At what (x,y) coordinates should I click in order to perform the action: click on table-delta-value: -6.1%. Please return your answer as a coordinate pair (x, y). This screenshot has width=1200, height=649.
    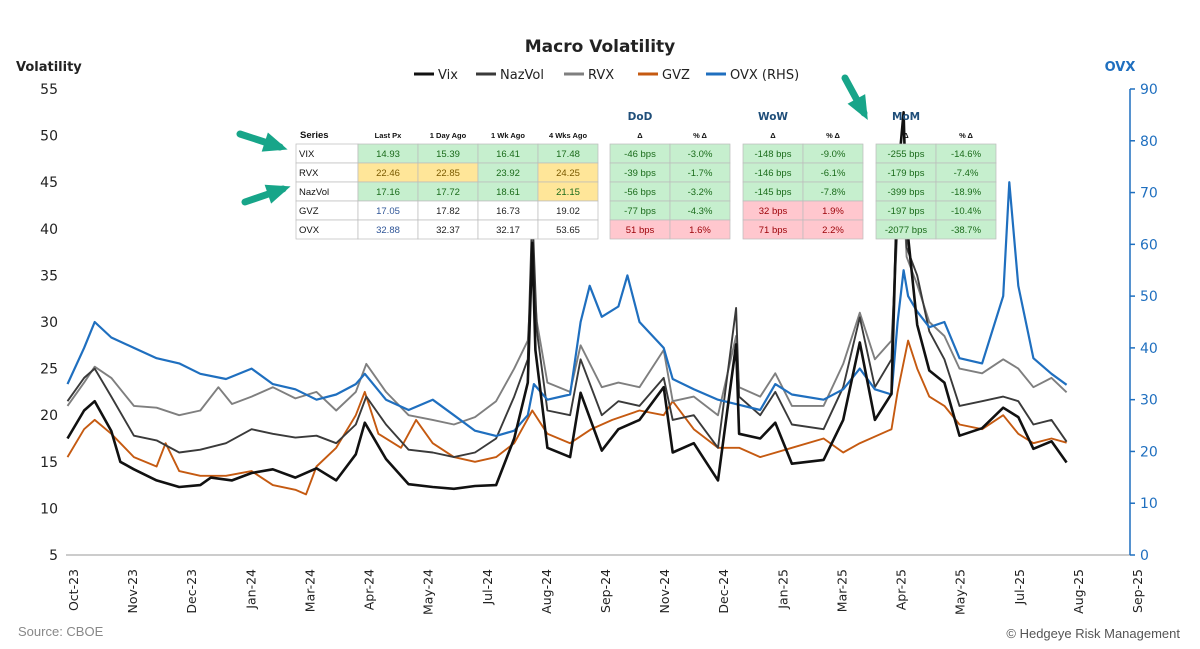
    Looking at the image, I should click on (833, 173).